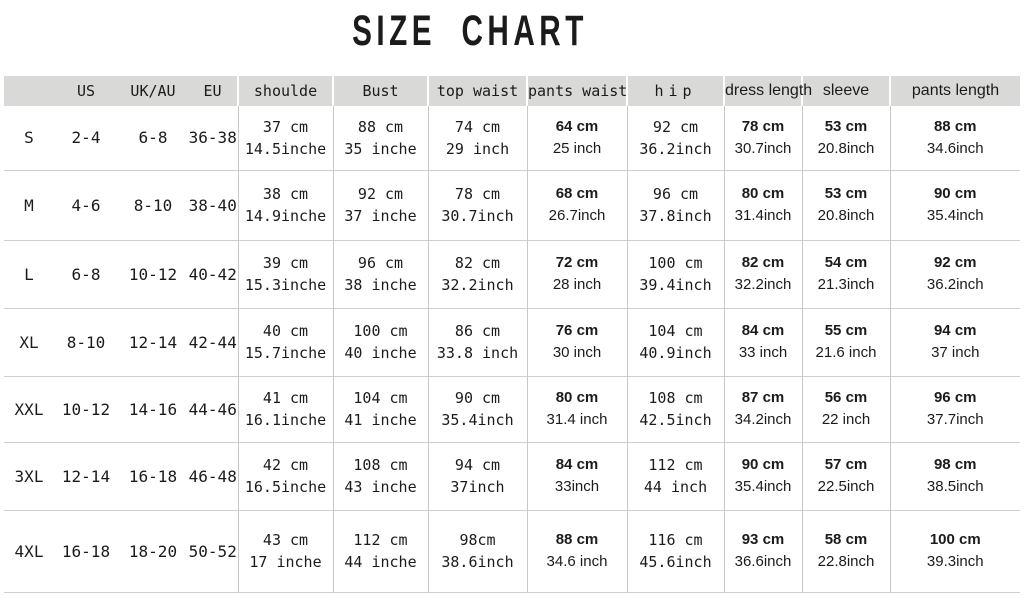 The image size is (1024, 611). Describe the element at coordinates (285, 342) in the screenshot. I see `measurement-cell: 40 cm 15.7inche` at that location.